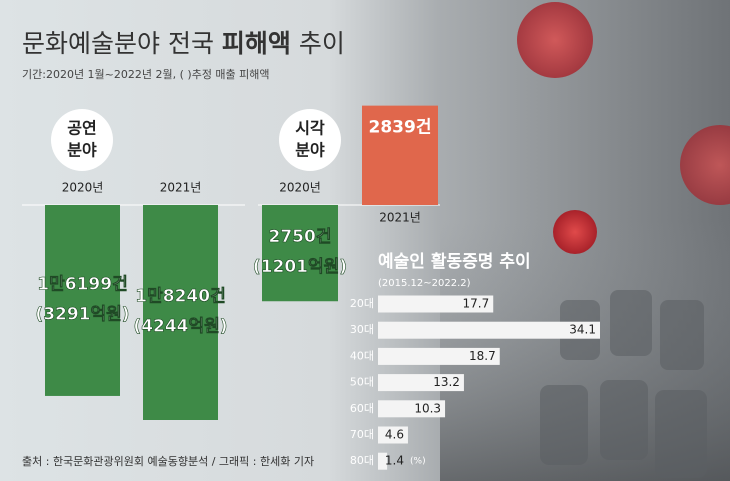 The image size is (730, 481). I want to click on title: 문화예술분야 전국 피해액 추이, so click(183, 43).